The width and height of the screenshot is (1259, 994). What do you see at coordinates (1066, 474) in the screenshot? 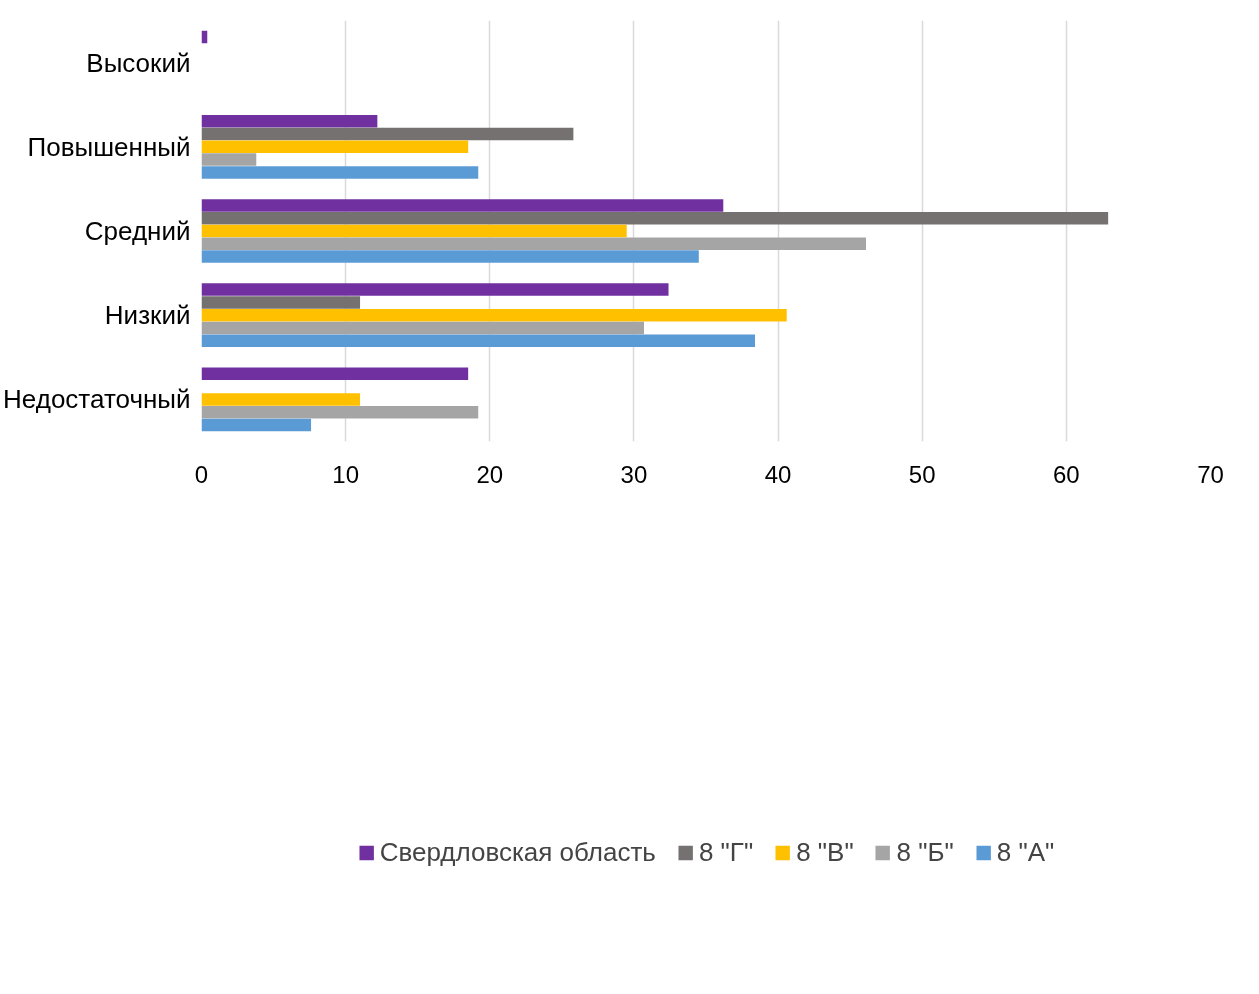
I see `x-tick-label: 60` at bounding box center [1066, 474].